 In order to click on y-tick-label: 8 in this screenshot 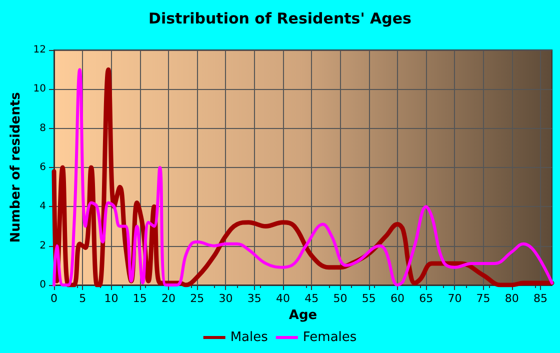, I will do `click(43, 128)`.